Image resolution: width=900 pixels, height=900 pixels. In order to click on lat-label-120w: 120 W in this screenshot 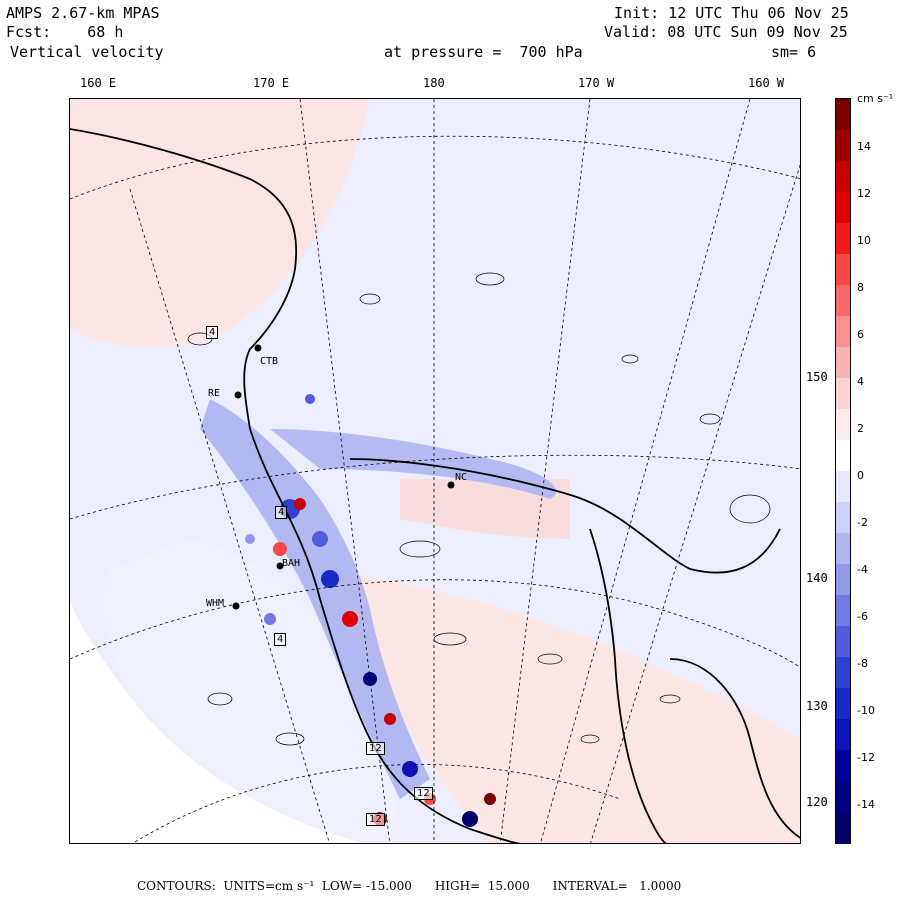, I will do `click(824, 802)`.